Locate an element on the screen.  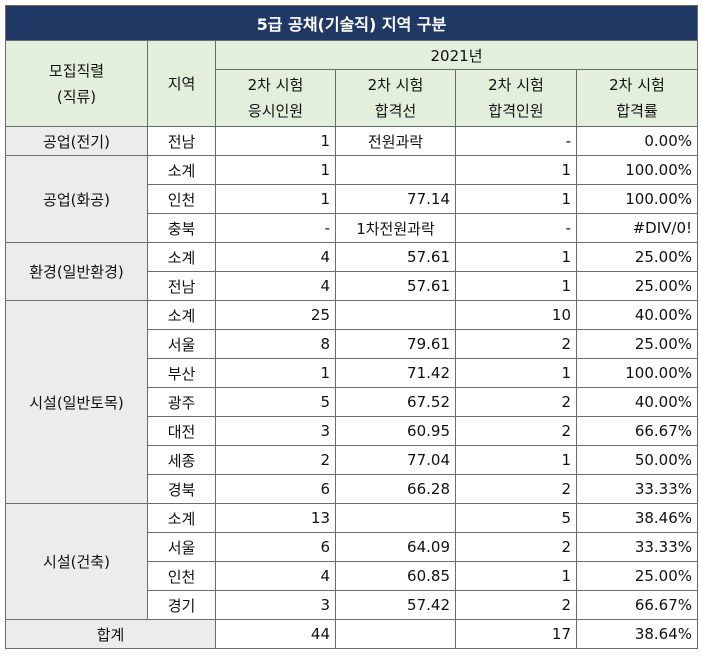
header-row-year: 모집직렬 (직류) 지역 2021년 is located at coordinates (352, 83).